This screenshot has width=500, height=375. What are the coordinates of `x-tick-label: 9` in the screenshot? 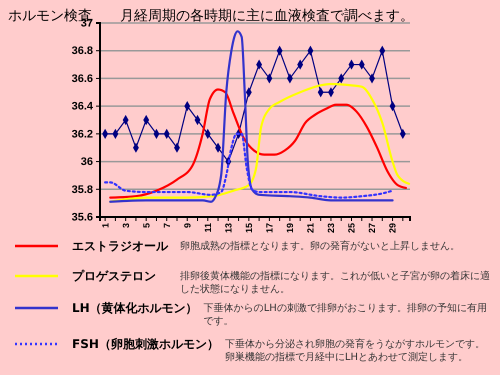 It's located at (187, 225).